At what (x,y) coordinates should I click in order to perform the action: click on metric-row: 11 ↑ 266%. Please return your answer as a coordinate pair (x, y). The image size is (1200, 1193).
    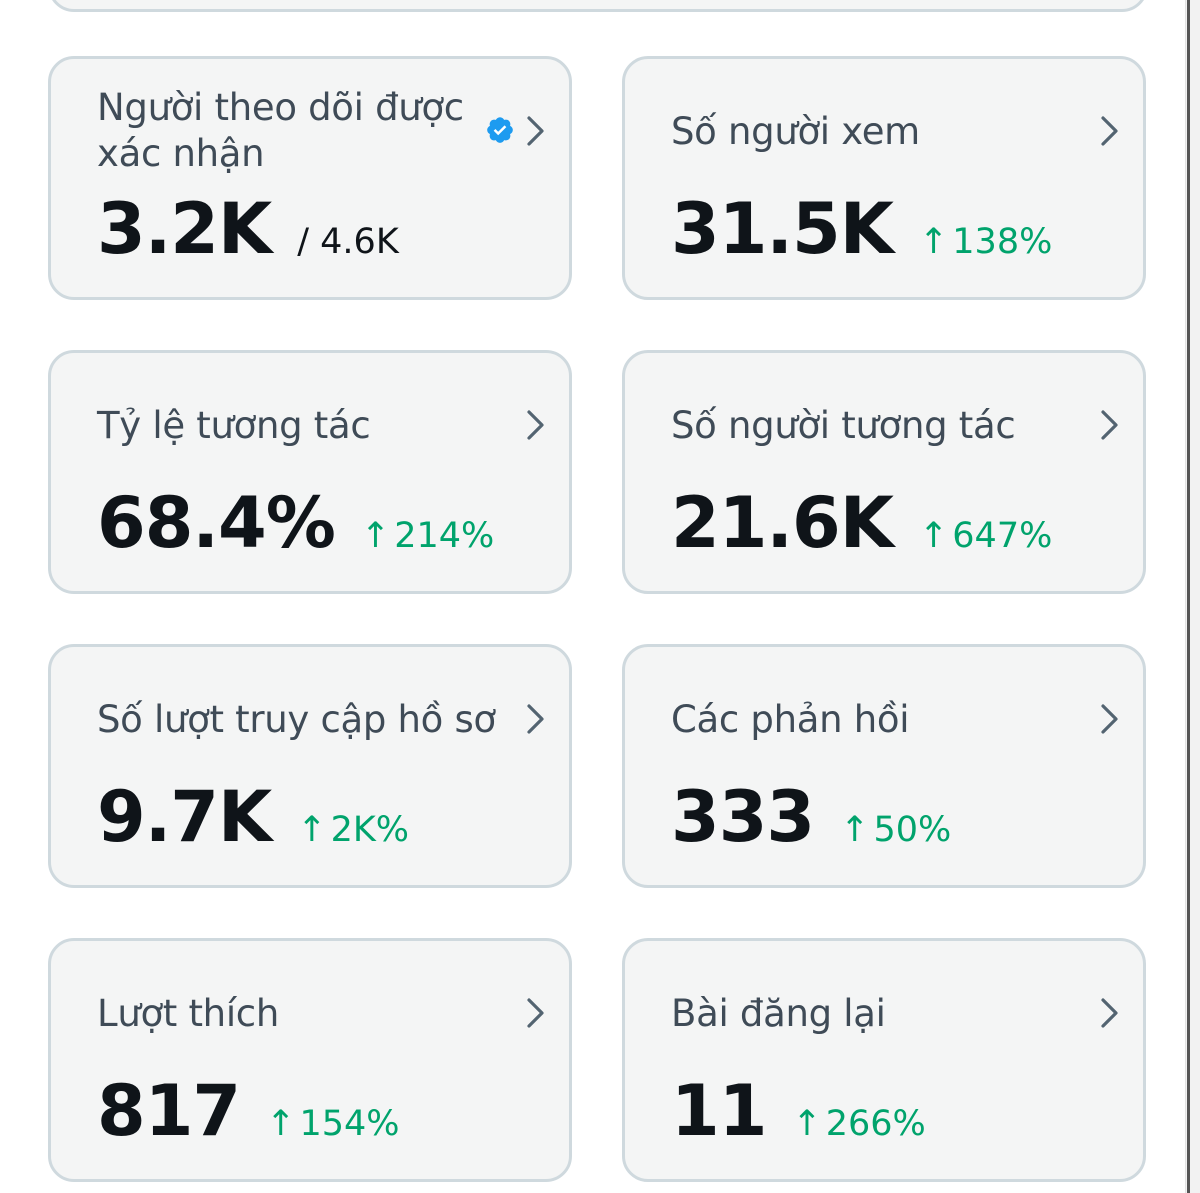
    Looking at the image, I should click on (798, 1111).